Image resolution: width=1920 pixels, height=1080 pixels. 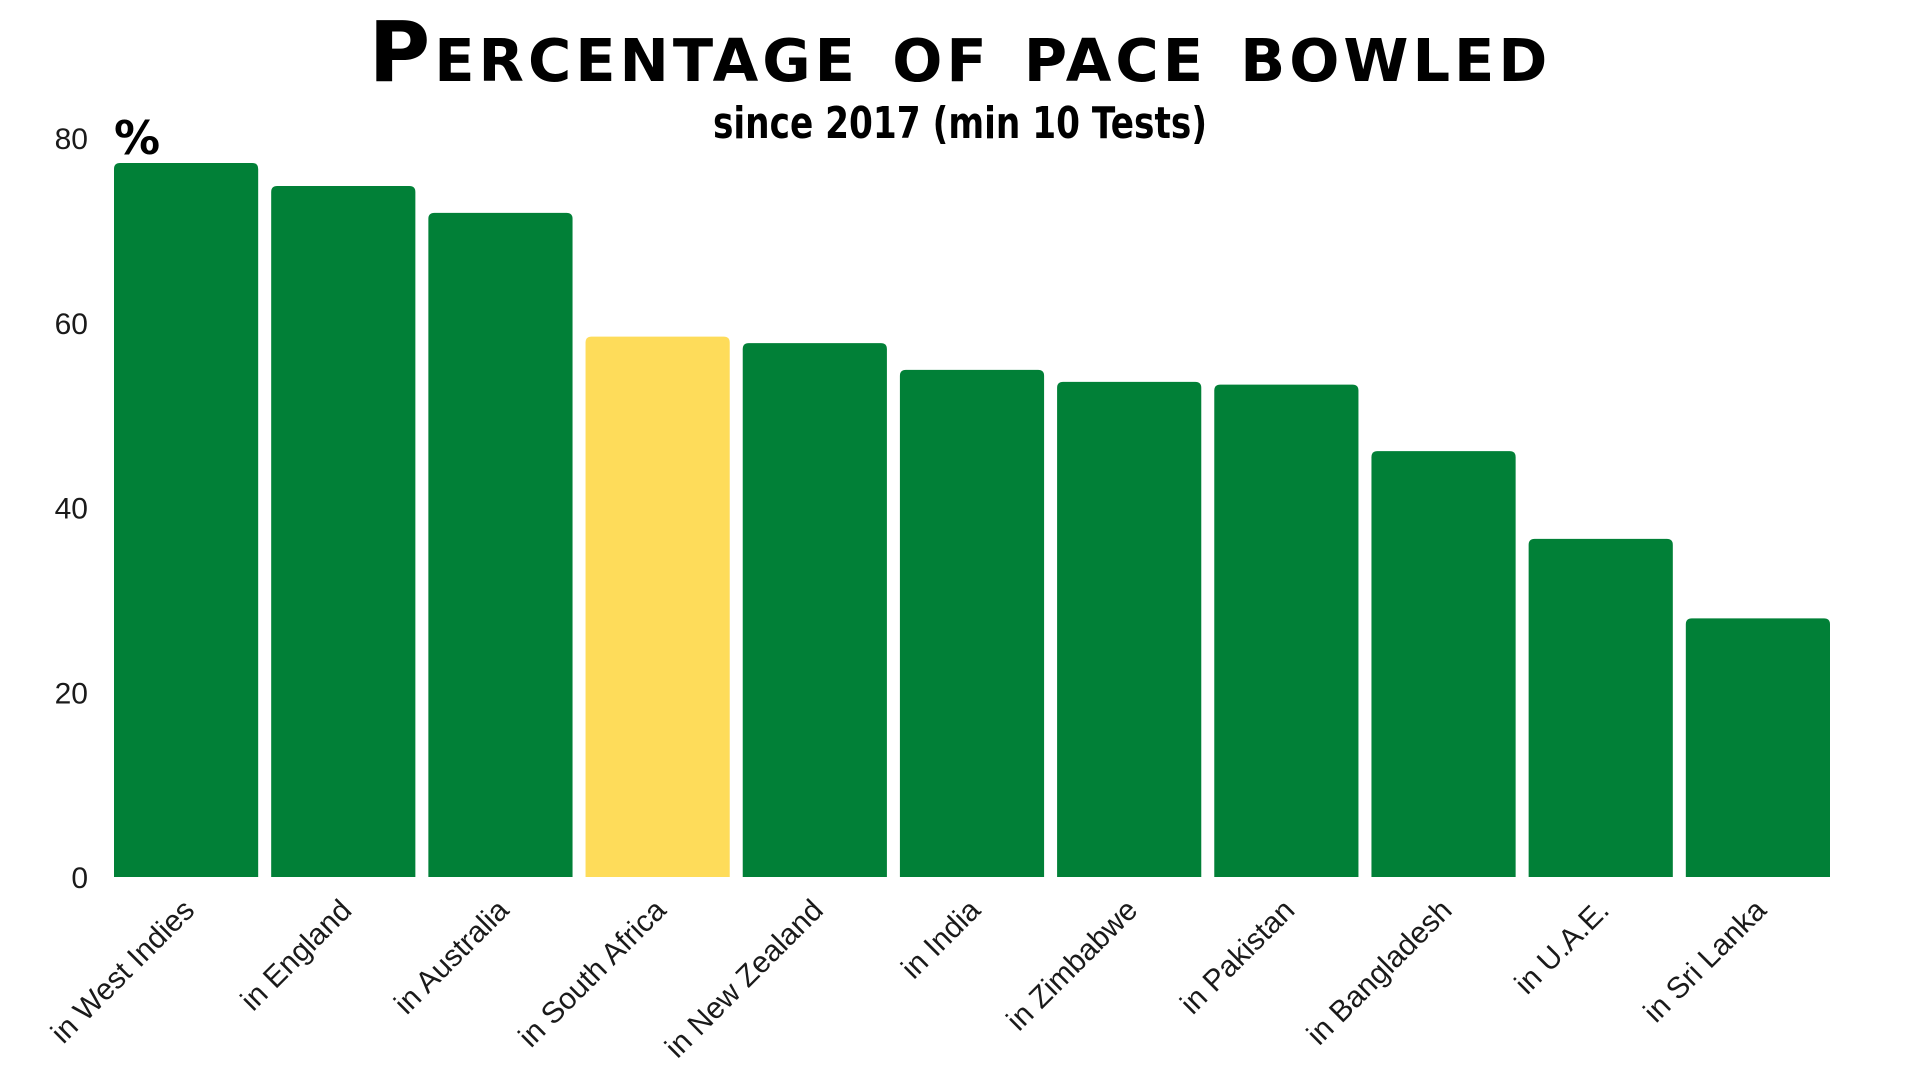 What do you see at coordinates (941, 939) in the screenshot?
I see `x-tick-label: in India` at bounding box center [941, 939].